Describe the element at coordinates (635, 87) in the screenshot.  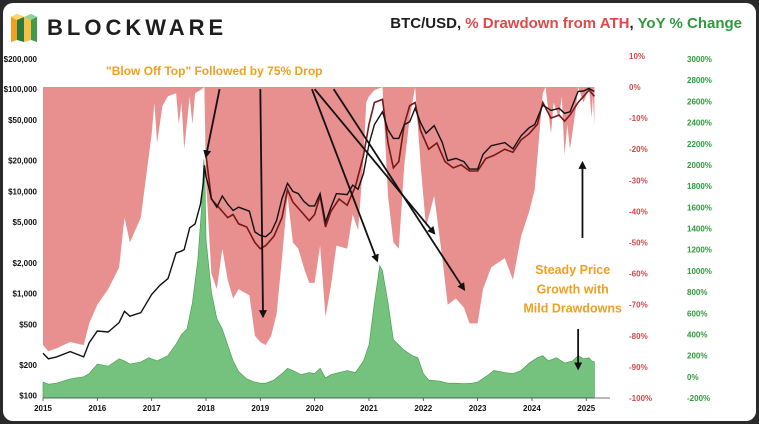
I see `drawdown-tick-label: 0%` at that location.